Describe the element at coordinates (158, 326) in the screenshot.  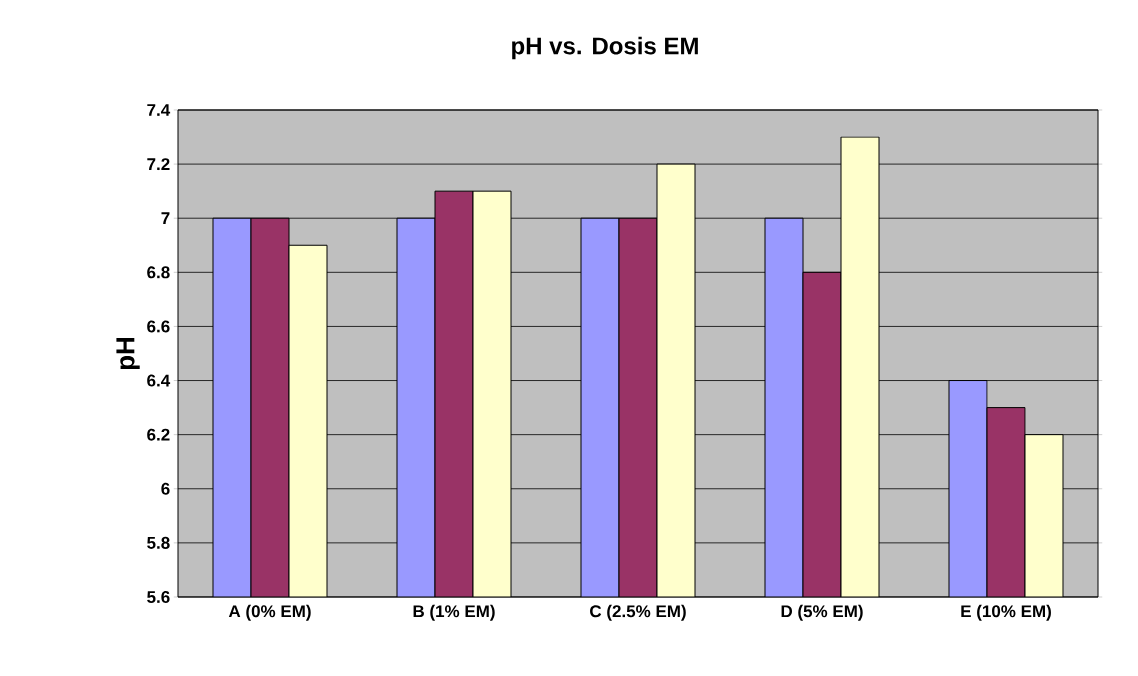
I see `y-tick-label: 6.6` at that location.